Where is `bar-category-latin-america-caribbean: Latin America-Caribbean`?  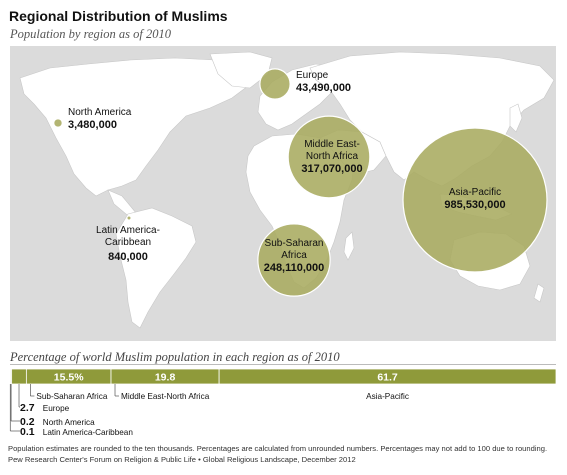 bar-category-latin-america-caribbean: Latin America-Caribbean is located at coordinates (88, 432).